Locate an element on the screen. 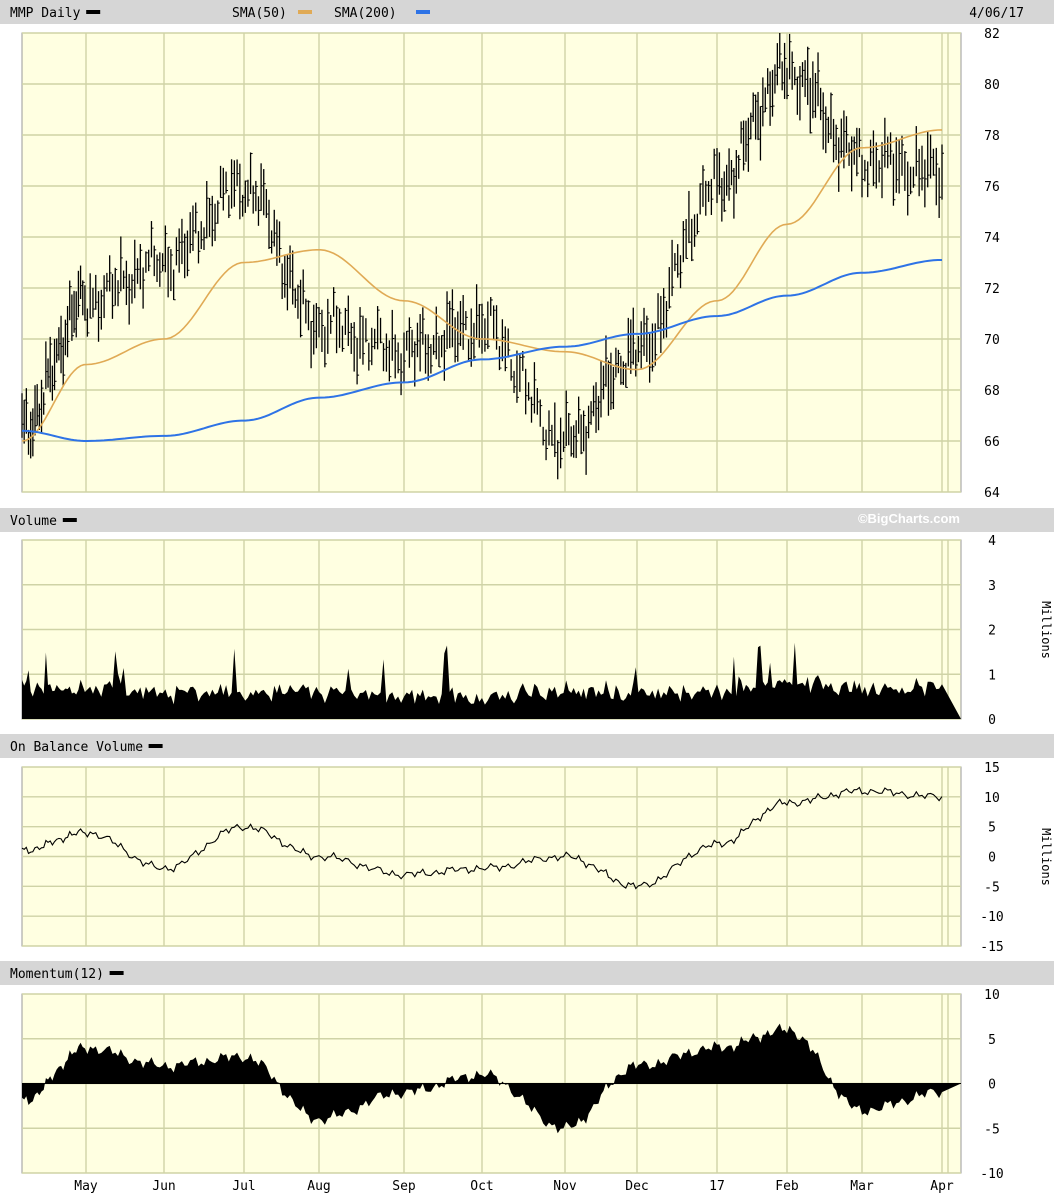 This screenshot has width=1054, height=1200. legend-swatch-sma200 is located at coordinates (423, 12).